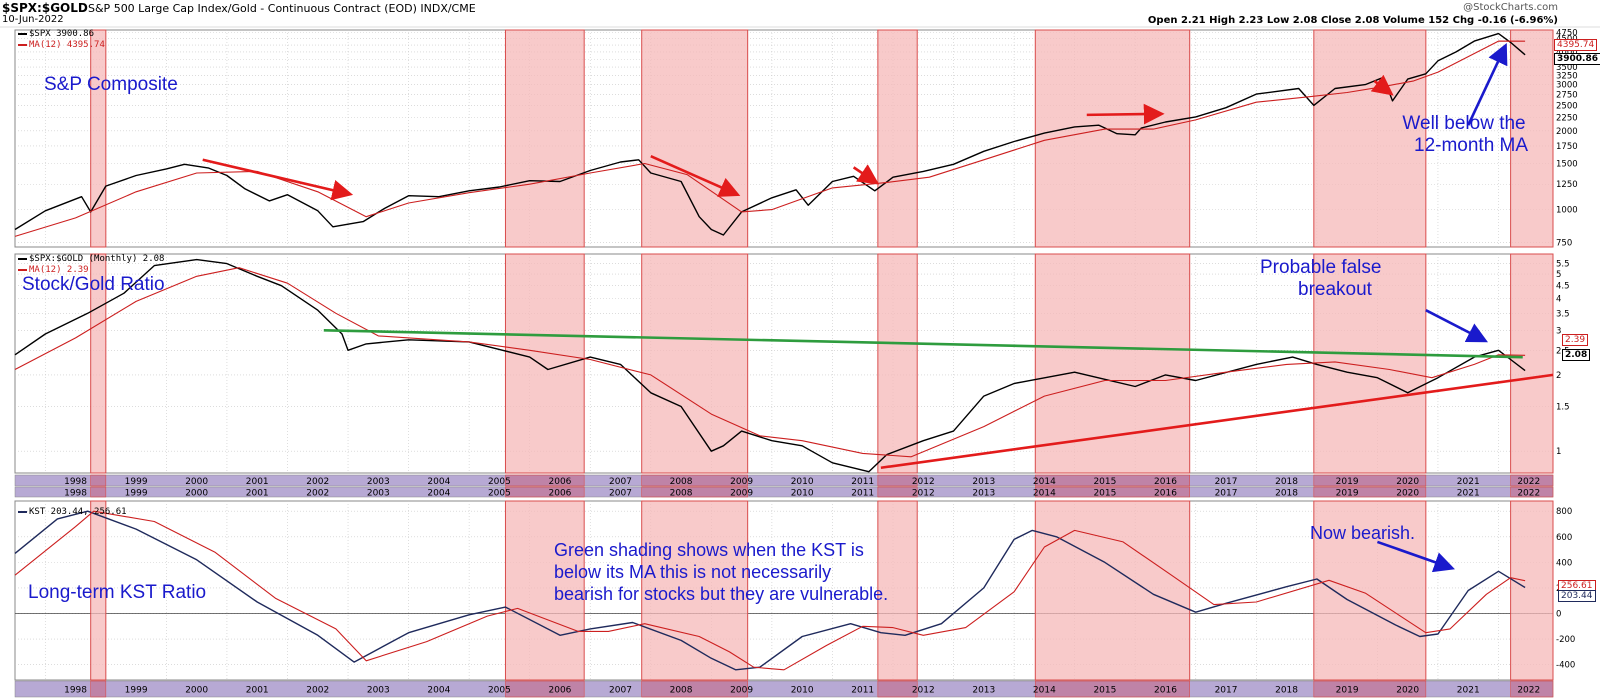 This screenshot has height=700, width=1600. What do you see at coordinates (499, 691) in the screenshot?
I see `x-tick-label-2005: 2005` at bounding box center [499, 691].